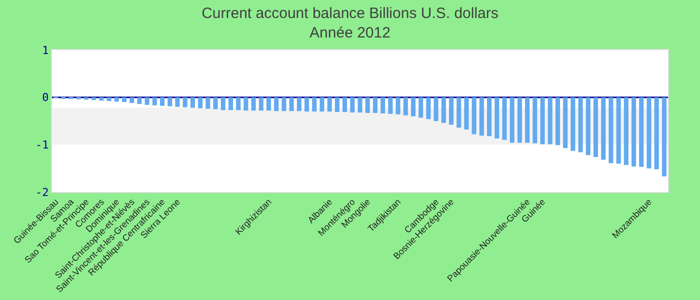 The width and height of the screenshot is (700, 300). What do you see at coordinates (42, 192) in the screenshot?
I see `y-tick-label: -2` at bounding box center [42, 192].